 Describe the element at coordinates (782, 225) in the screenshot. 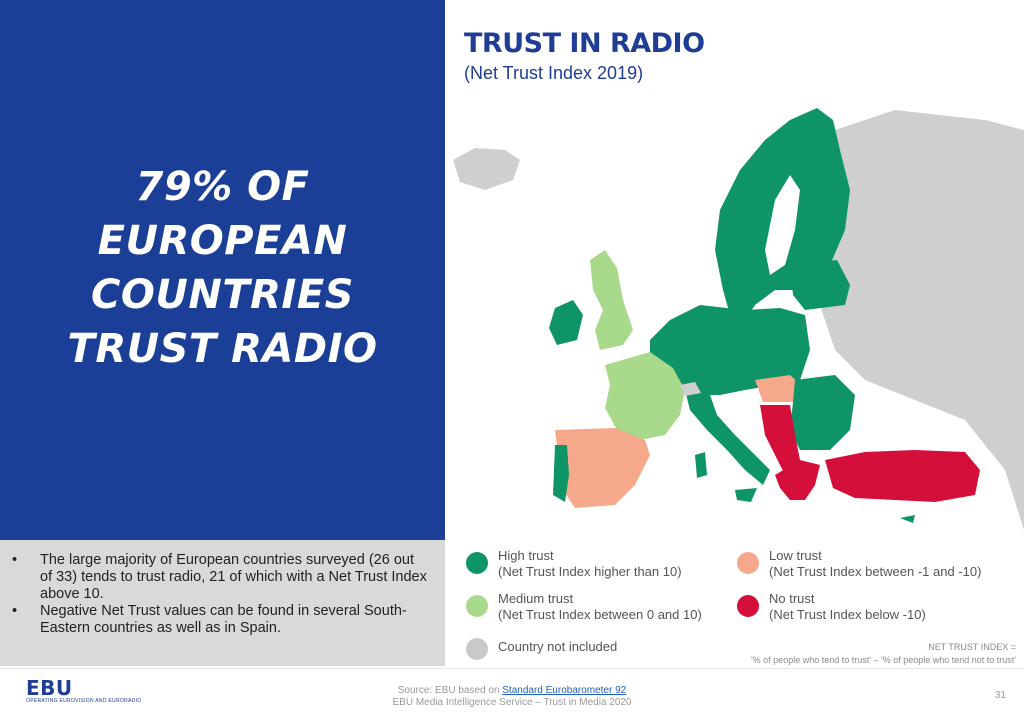

I see `map-baltic-sea` at that location.